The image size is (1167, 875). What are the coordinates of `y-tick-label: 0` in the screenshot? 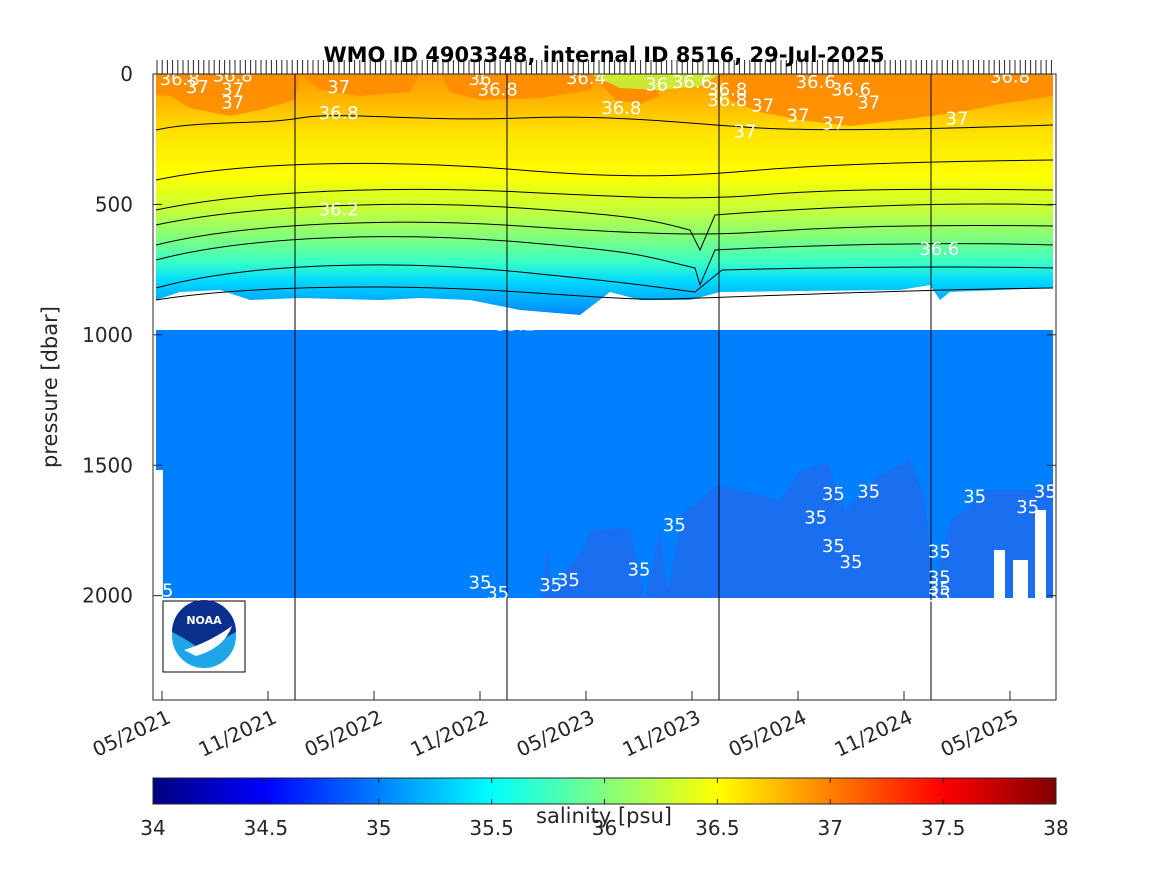 It's located at (126, 74).